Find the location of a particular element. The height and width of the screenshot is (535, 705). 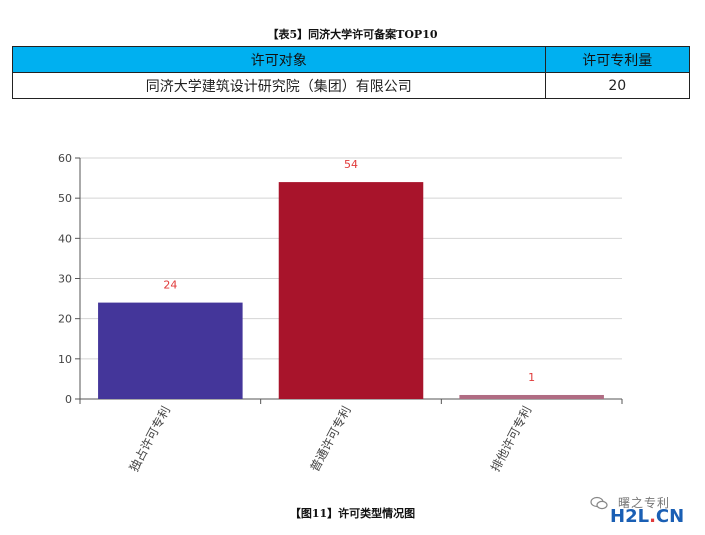

table-row: 同济大学建筑设计研究院（集团）有限公司 20 is located at coordinates (351, 85).